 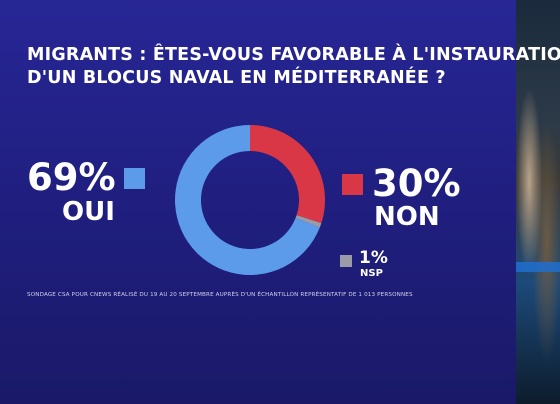 I want to click on background-photo, so click(x=538, y=202).